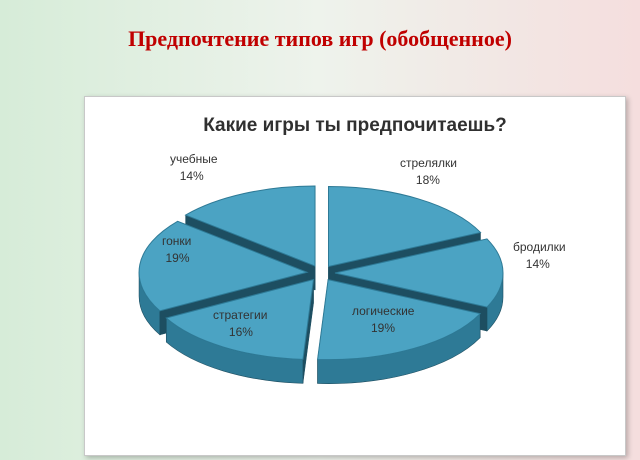 This screenshot has height=460, width=640. What do you see at coordinates (194, 159) in the screenshot?
I see `slice-label-5: учебные` at bounding box center [194, 159].